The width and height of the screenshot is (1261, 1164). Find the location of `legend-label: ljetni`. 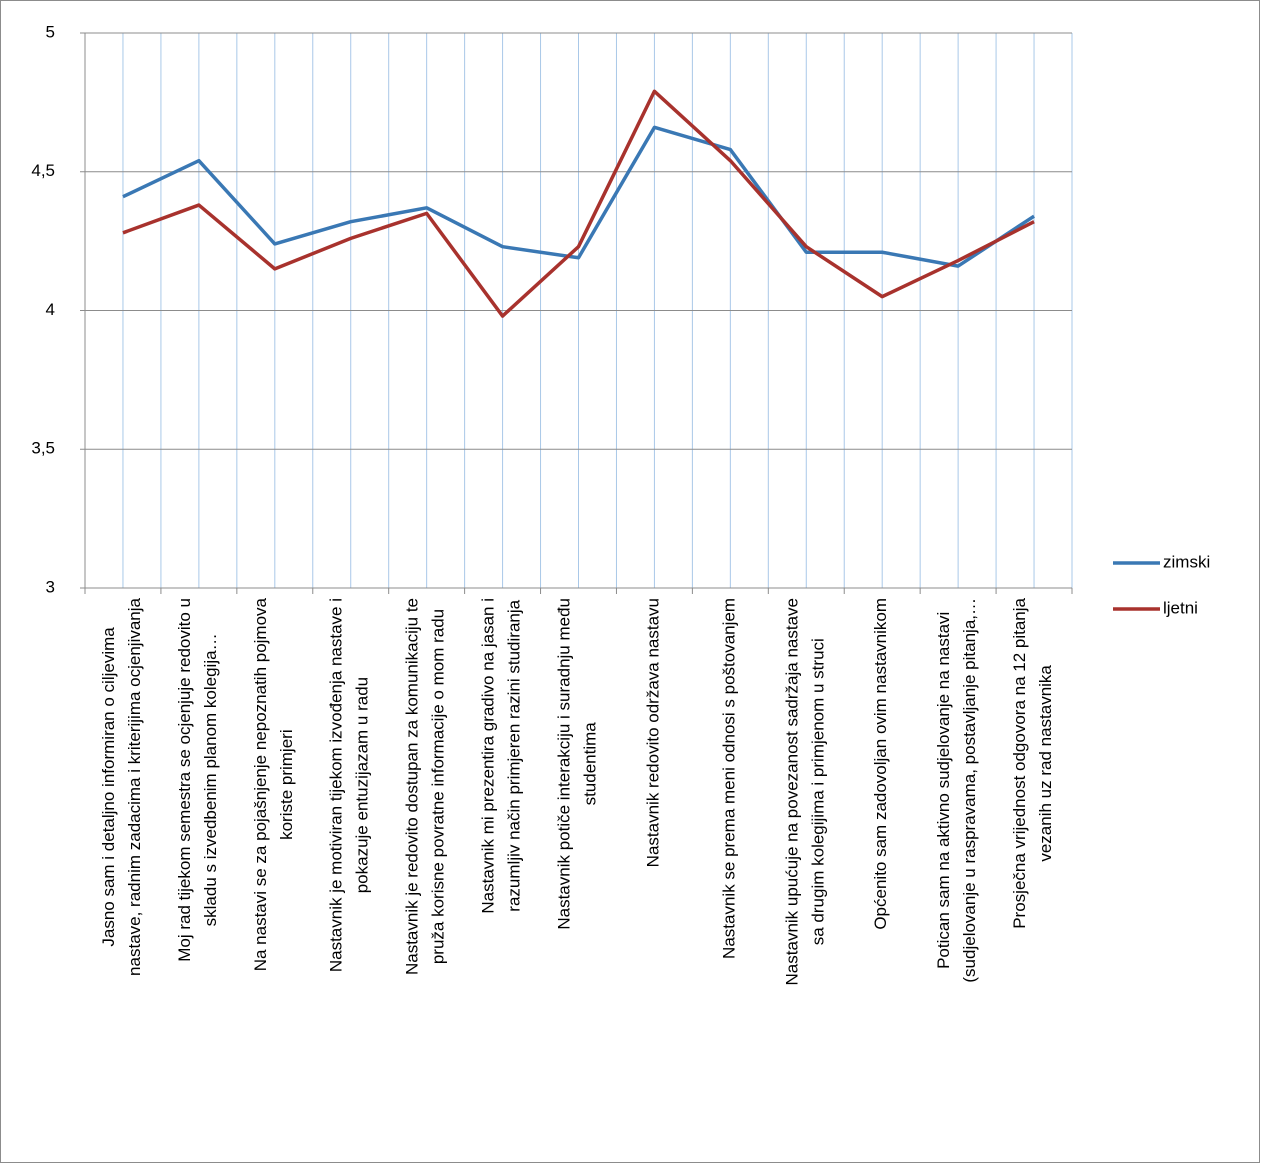

legend-label: ljetni is located at coordinates (1180, 607).